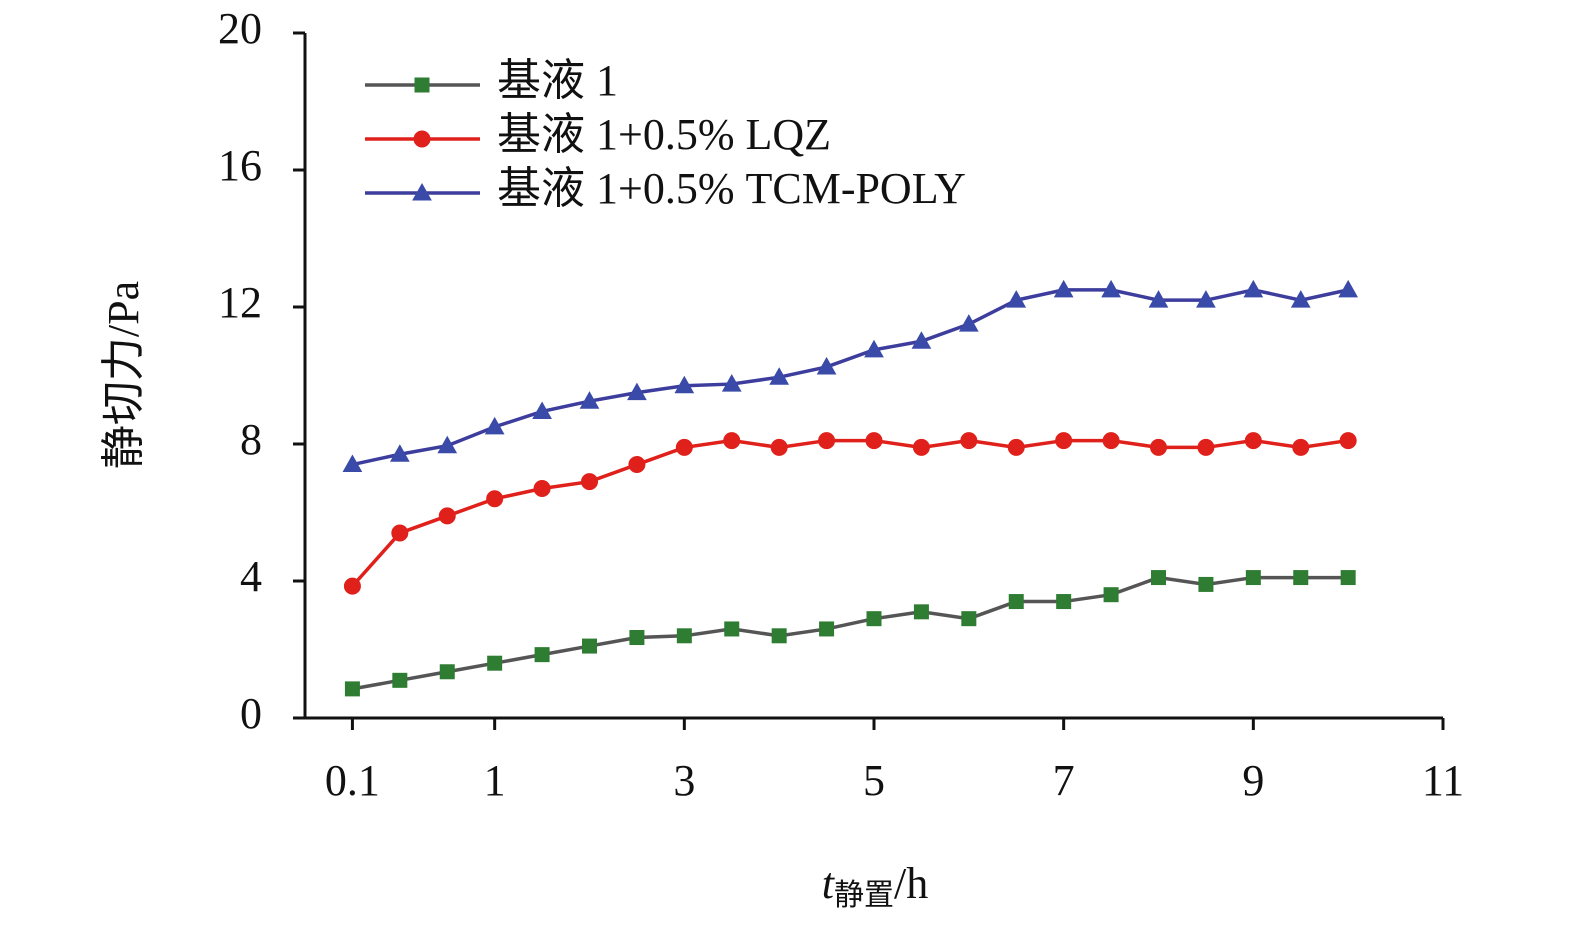 This screenshot has width=1575, height=943. What do you see at coordinates (251, 576) in the screenshot?
I see `y-tick-label: 4` at bounding box center [251, 576].